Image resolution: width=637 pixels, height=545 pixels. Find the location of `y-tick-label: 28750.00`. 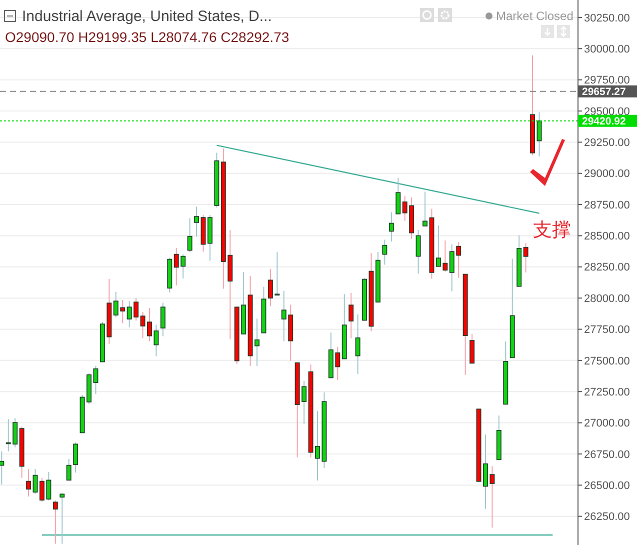

y-tick-label: 28750.00 is located at coordinates (607, 205).